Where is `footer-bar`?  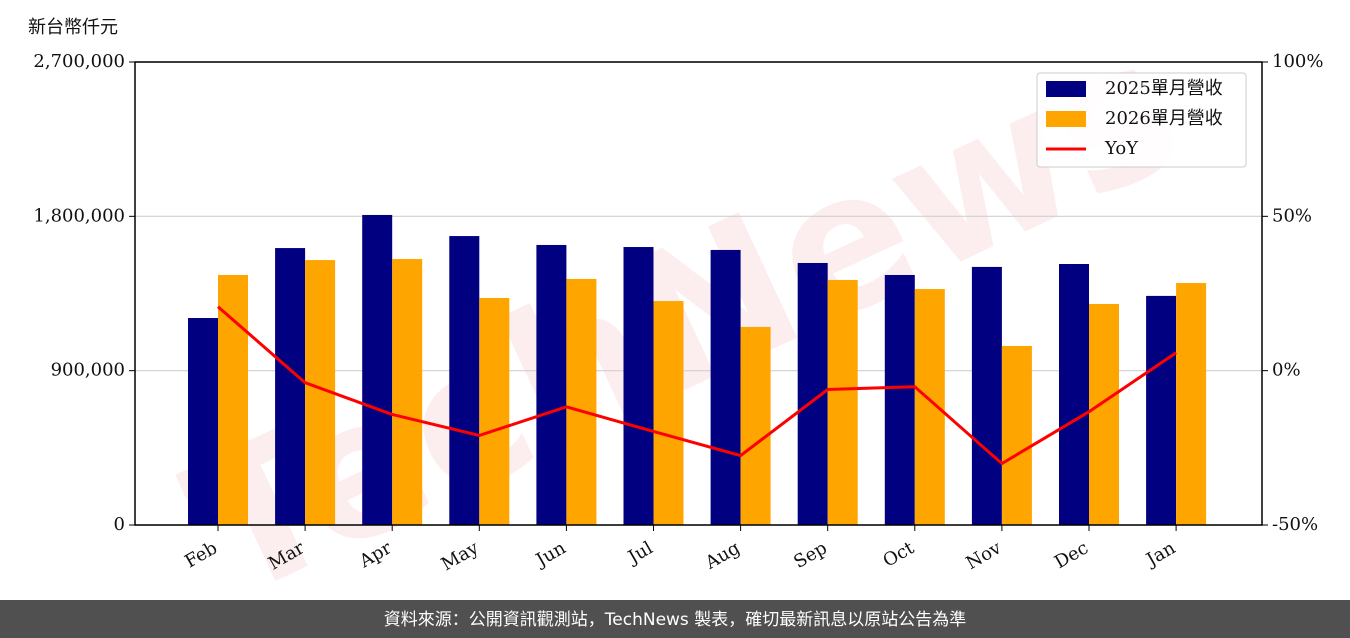 footer-bar is located at coordinates (675, 619).